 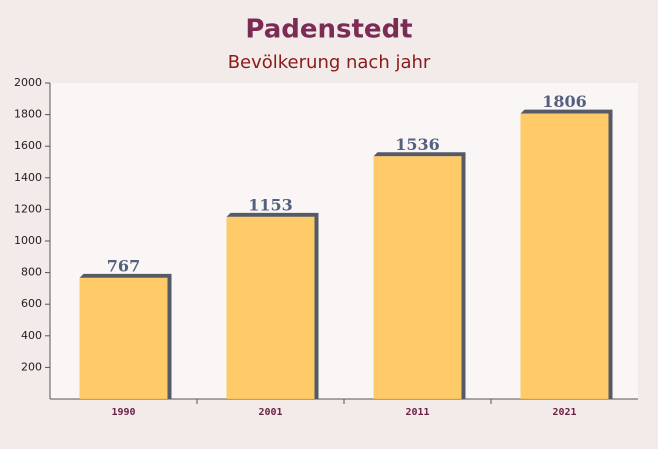 What do you see at coordinates (123, 412) in the screenshot?
I see `x-tick-label: 1990` at bounding box center [123, 412].